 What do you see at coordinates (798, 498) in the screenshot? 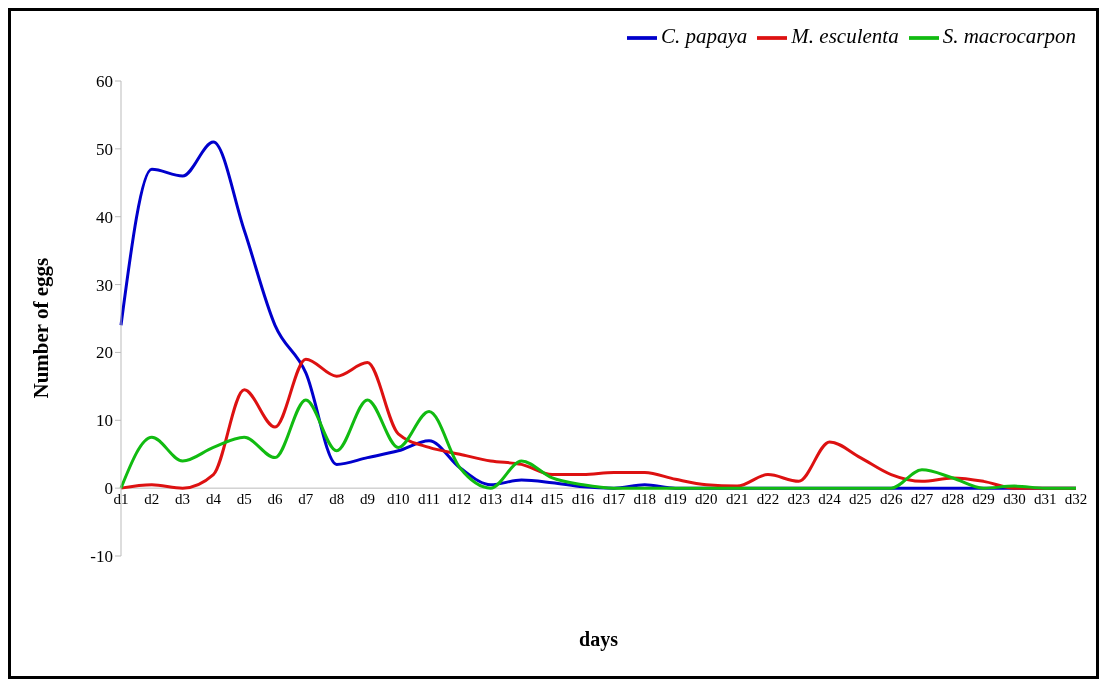
I see `x-tick-label: d23` at bounding box center [798, 498].